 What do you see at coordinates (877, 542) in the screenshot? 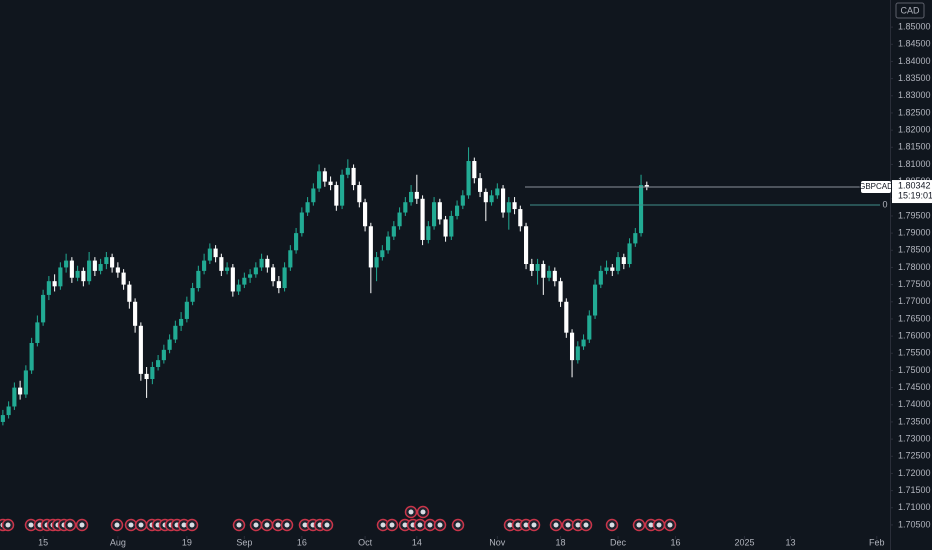
I see `x-tick-label: Feb` at bounding box center [877, 542].